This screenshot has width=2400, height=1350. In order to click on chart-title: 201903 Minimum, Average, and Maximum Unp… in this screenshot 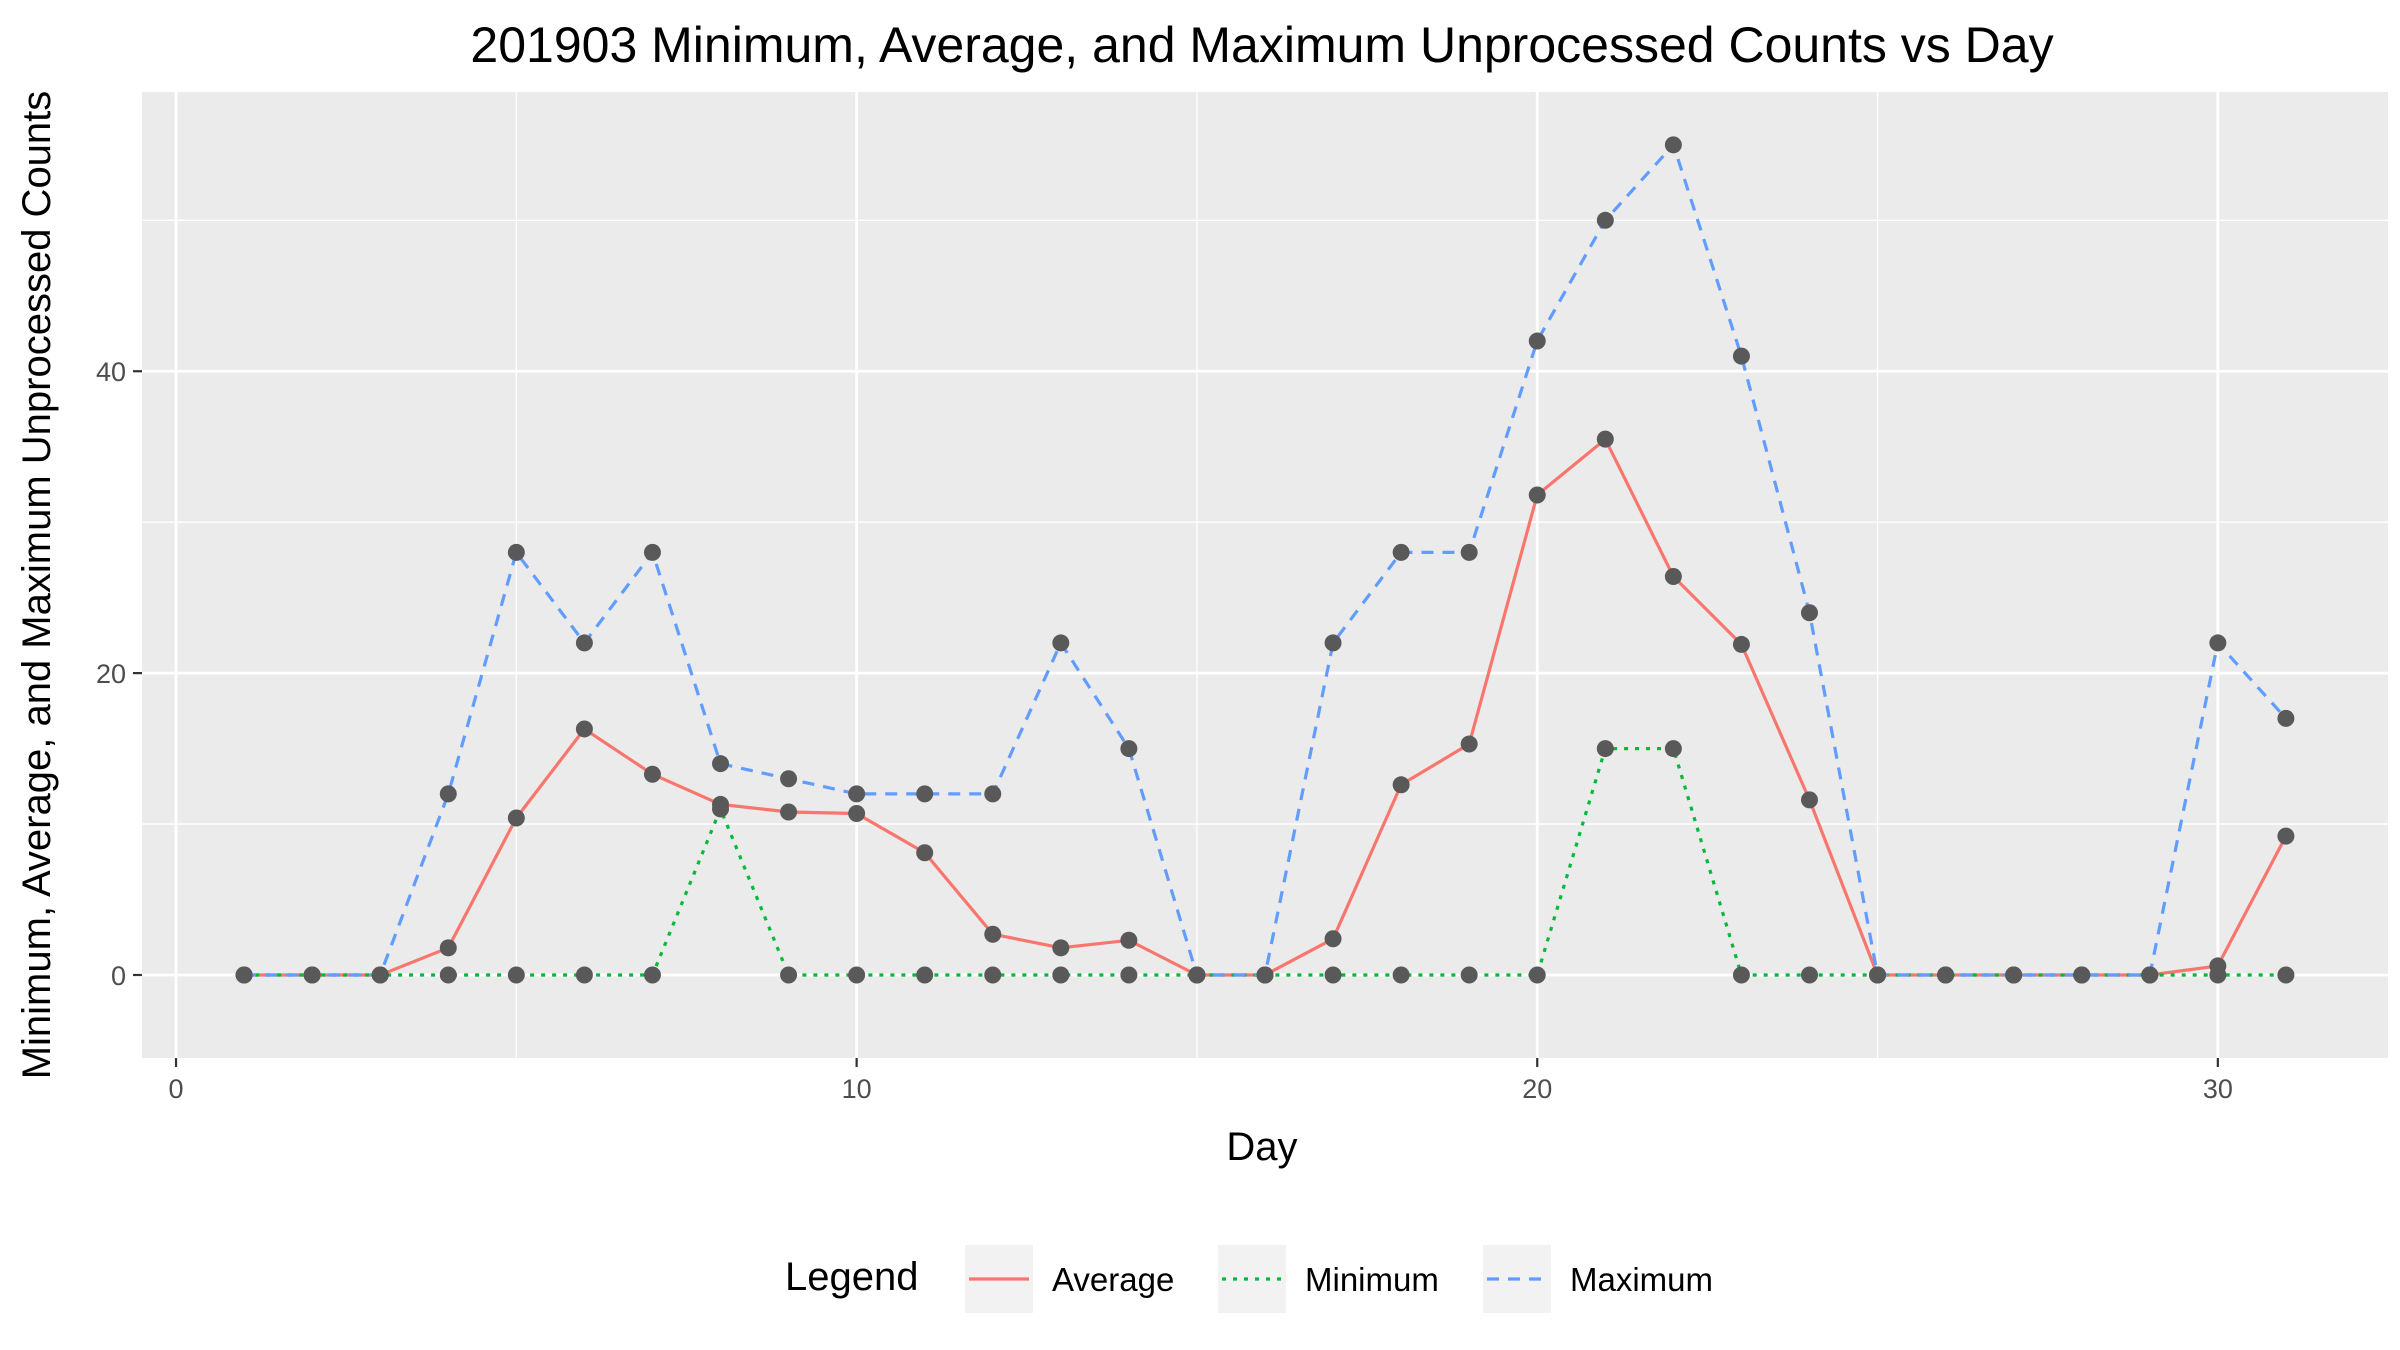, I will do `click(1261, 45)`.